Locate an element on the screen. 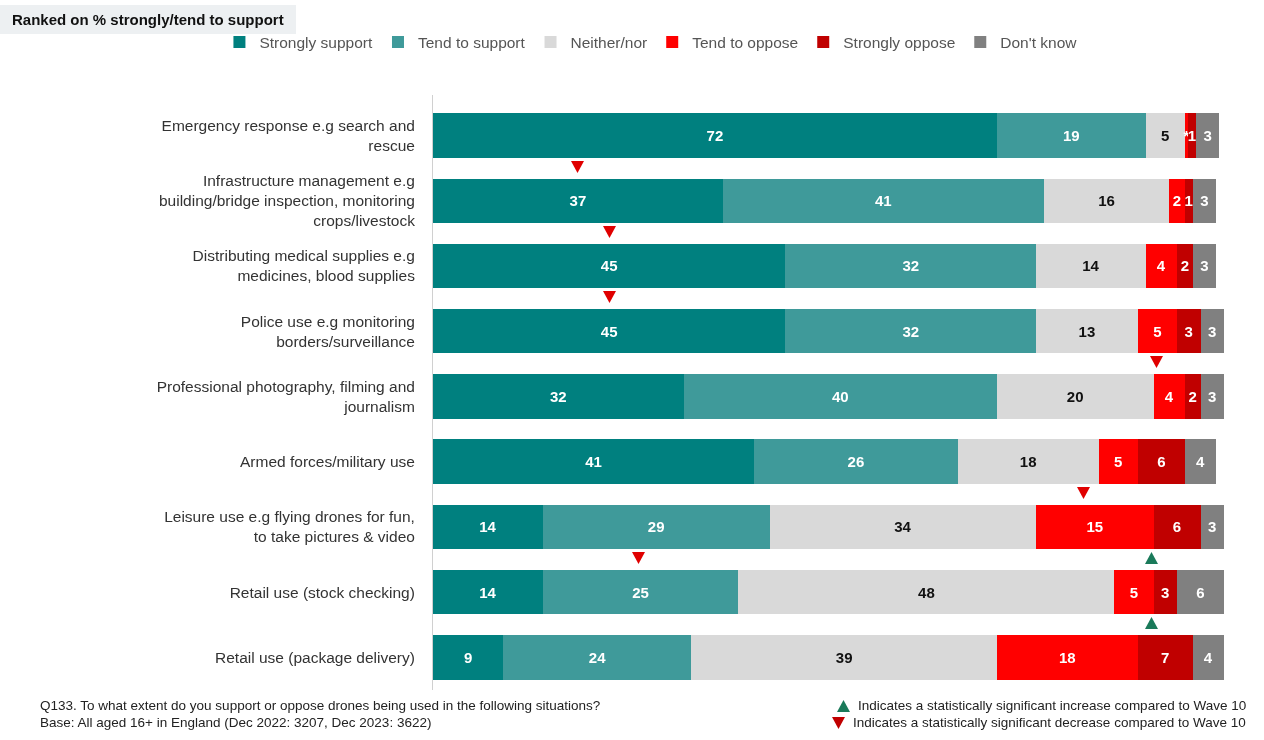  data-label: 34 is located at coordinates (903, 527).